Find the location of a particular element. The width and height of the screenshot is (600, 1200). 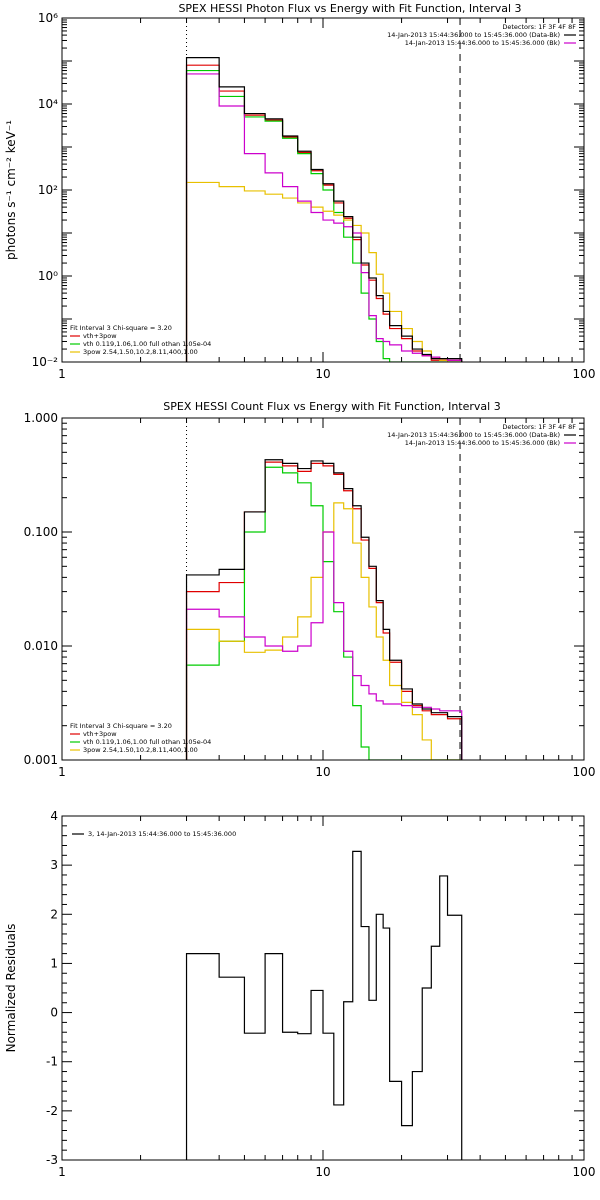

y-tick-label: 3 is located at coordinates (54, 865).